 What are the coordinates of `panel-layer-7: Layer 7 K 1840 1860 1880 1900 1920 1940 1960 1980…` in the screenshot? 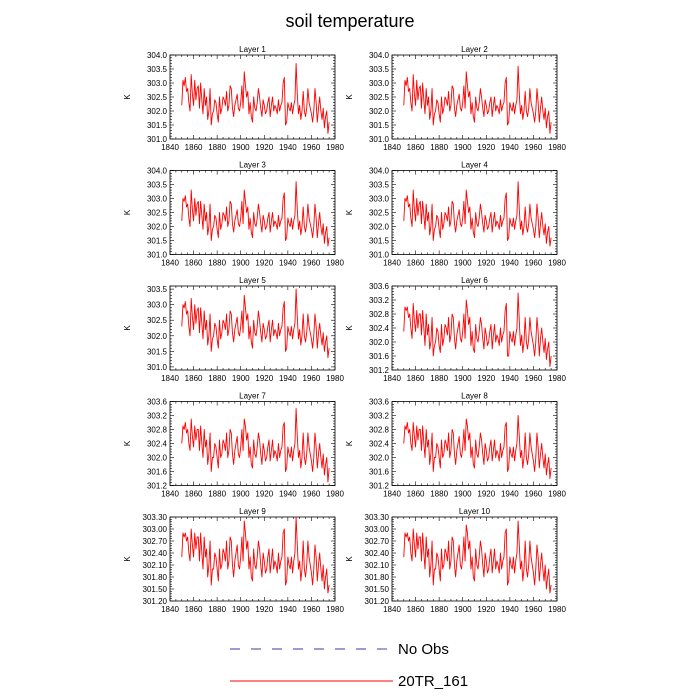 It's located at (233, 445).